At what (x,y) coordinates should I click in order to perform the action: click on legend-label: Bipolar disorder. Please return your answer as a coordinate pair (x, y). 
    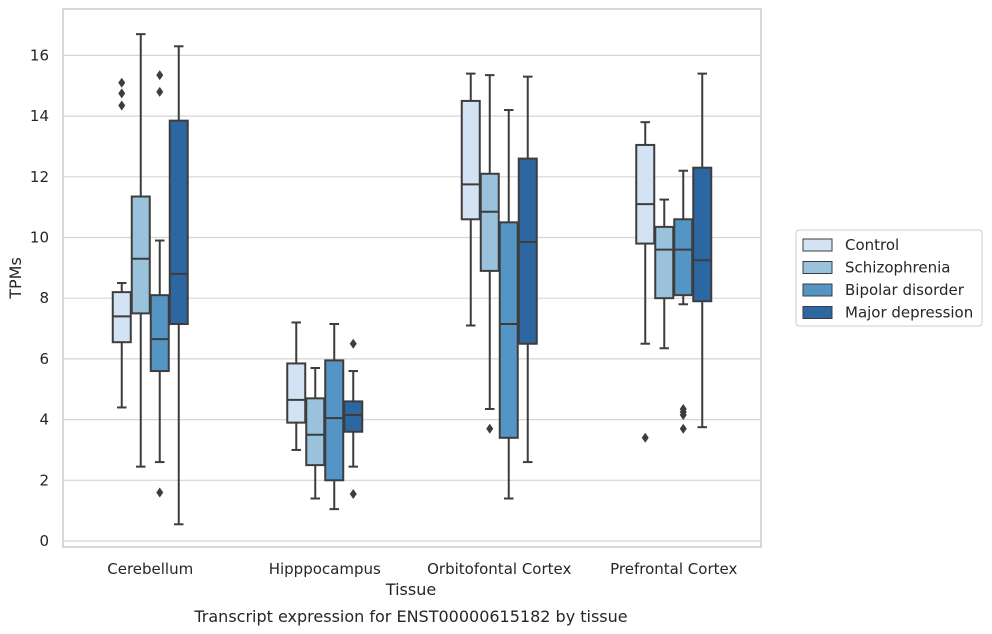
    Looking at the image, I should click on (905, 290).